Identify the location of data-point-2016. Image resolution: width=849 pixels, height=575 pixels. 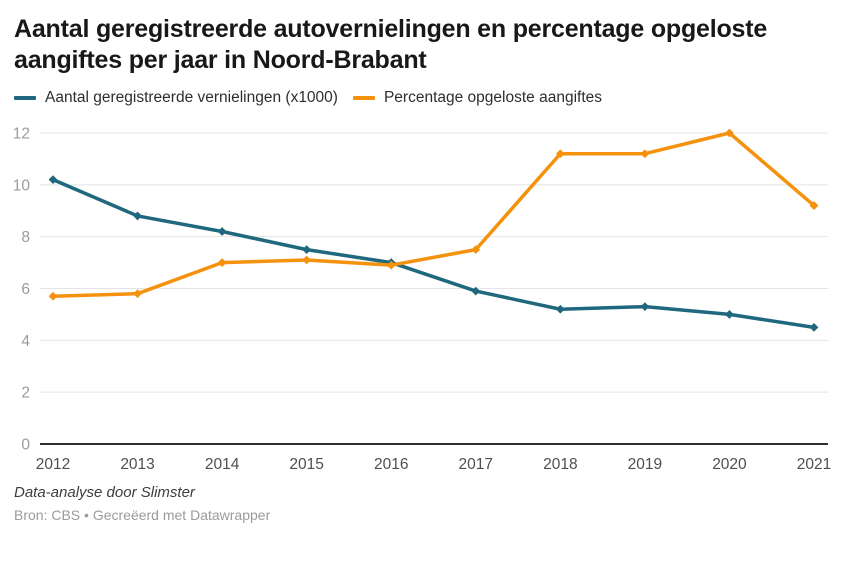
(391, 265).